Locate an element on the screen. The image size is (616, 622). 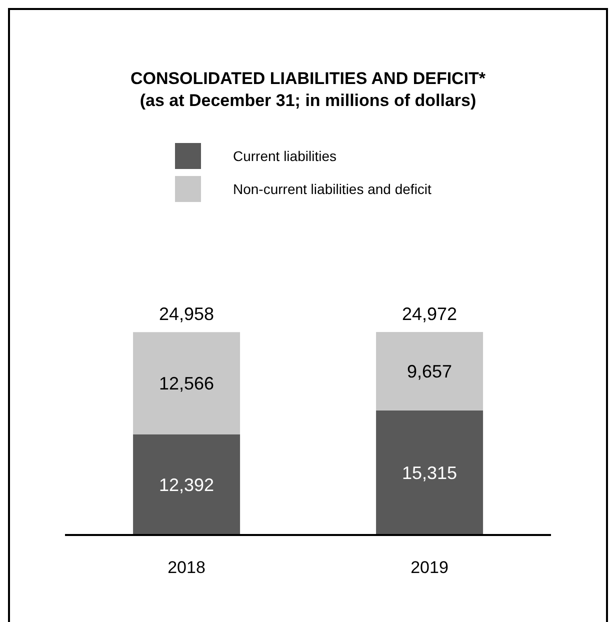
chart-subtitle: (as at December 31; in millions of dollars) is located at coordinates (308, 101).